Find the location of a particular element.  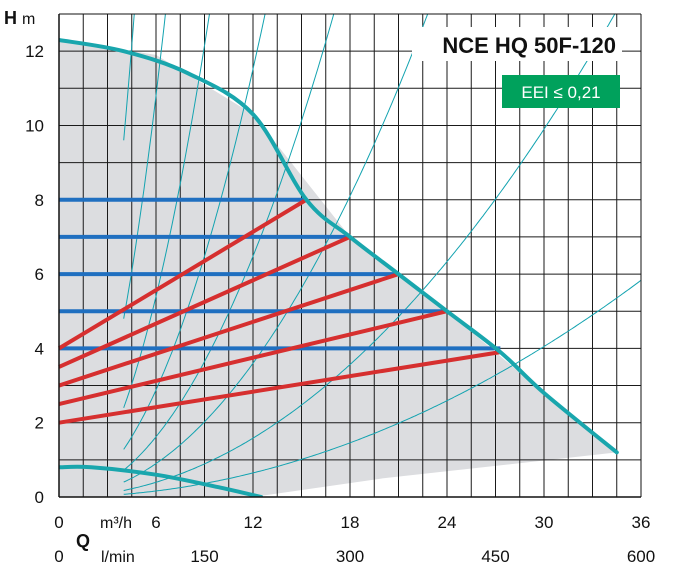

y-tick-label: 4 is located at coordinates (39, 348).